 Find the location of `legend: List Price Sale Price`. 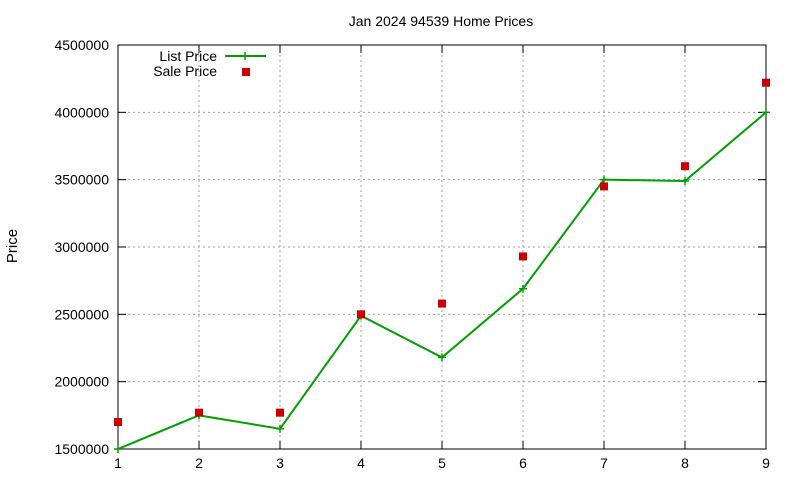

legend: List Price Sale Price is located at coordinates (209, 63).